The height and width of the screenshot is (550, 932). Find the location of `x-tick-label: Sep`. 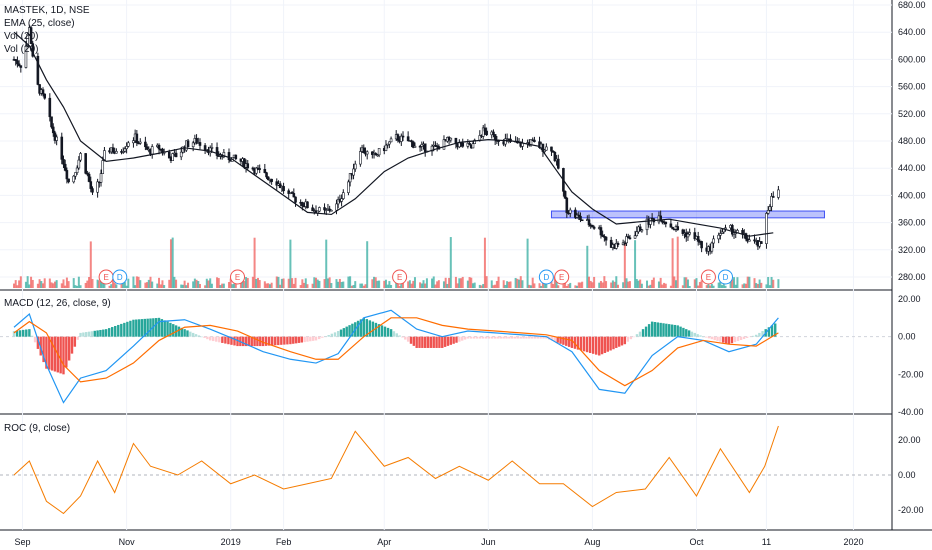

x-tick-label: Sep is located at coordinates (23, 542).